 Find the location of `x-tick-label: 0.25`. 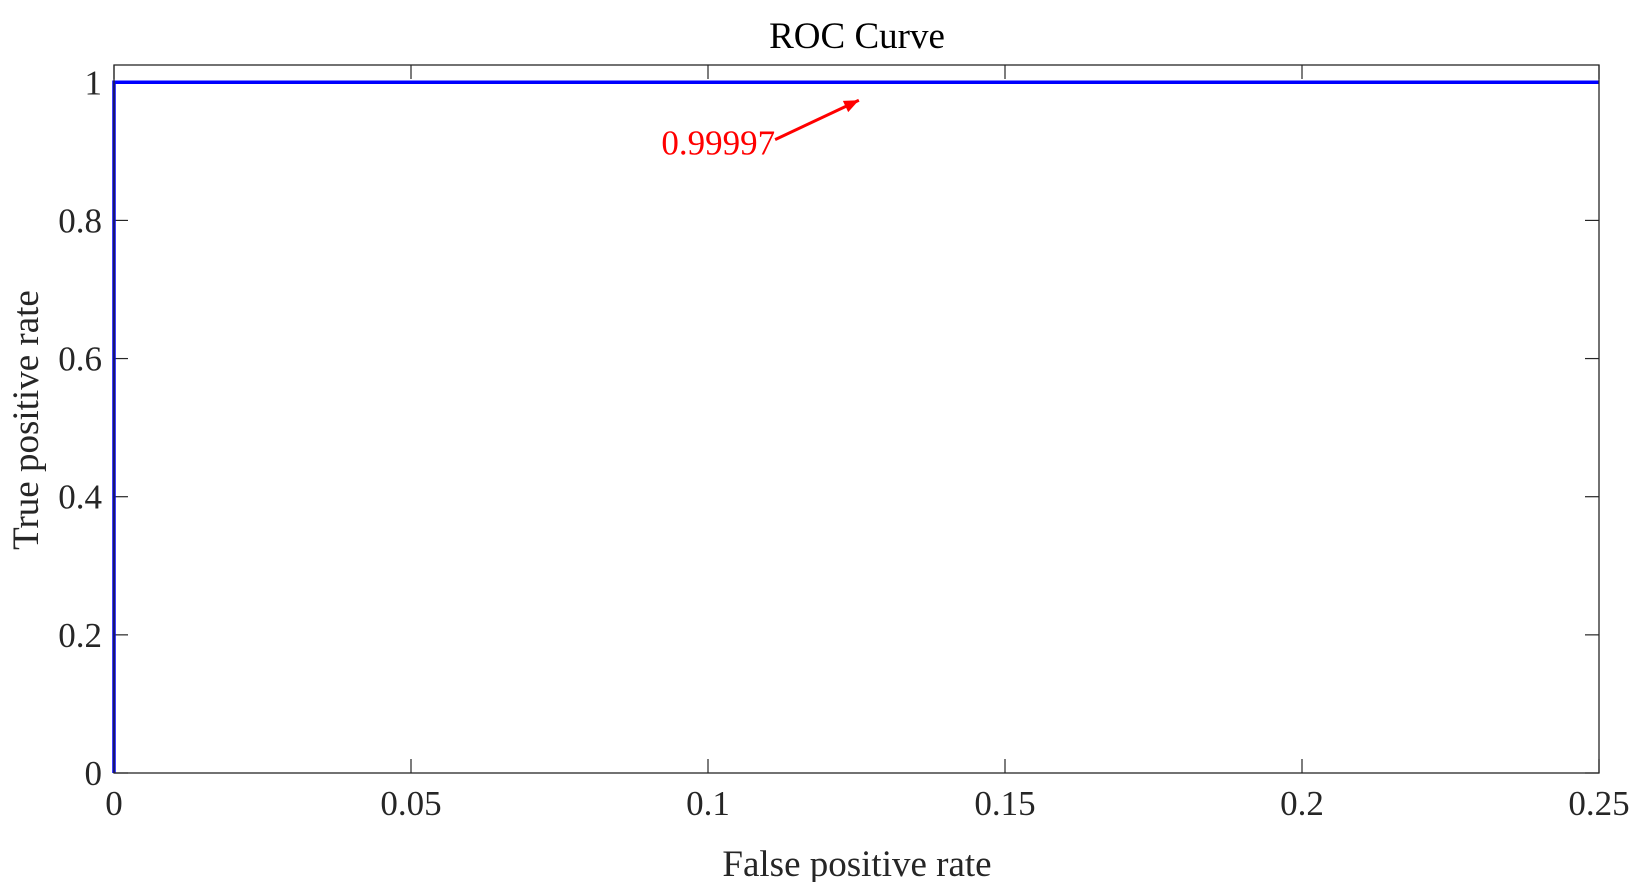

x-tick-label: 0.25 is located at coordinates (1598, 803).